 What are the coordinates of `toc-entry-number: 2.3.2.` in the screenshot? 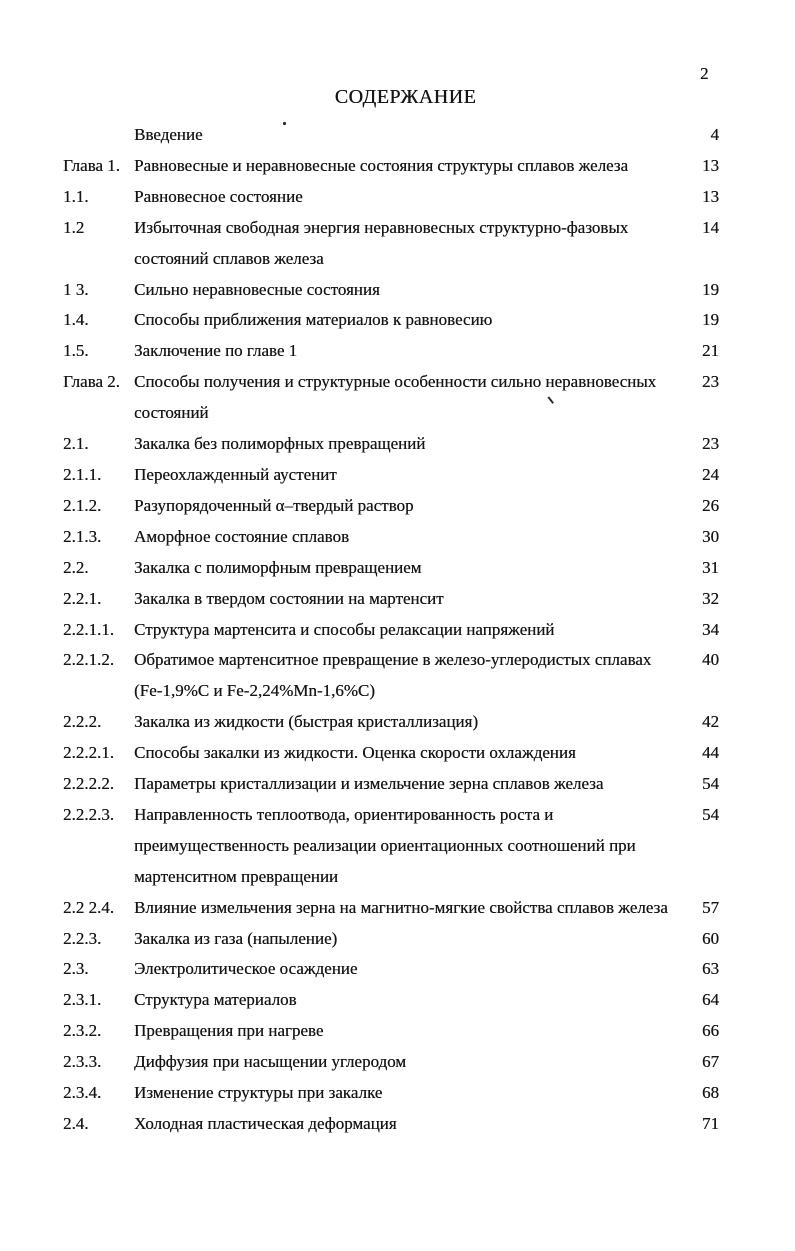 It's located at (82, 1031).